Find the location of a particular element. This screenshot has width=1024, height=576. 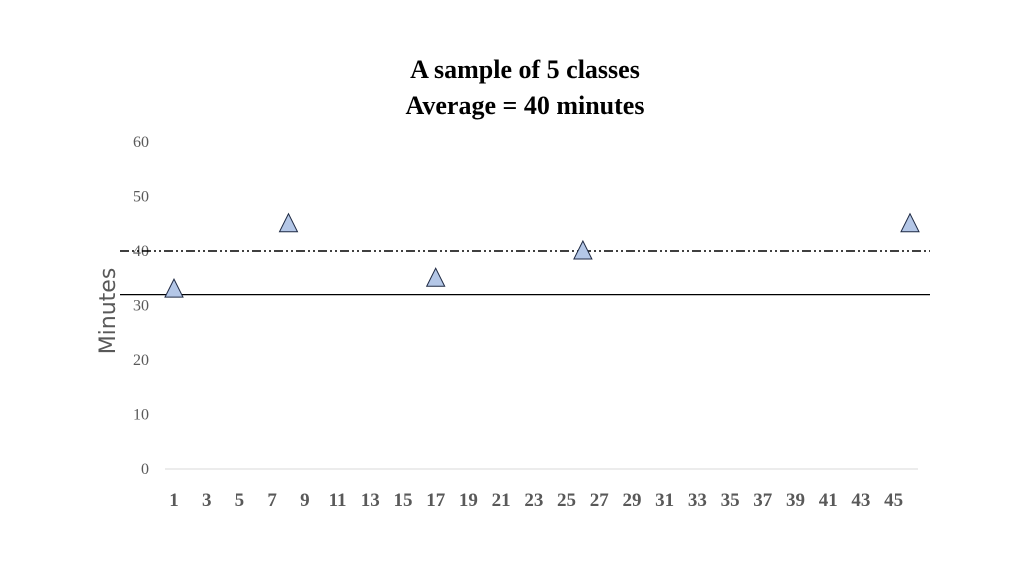

y-tick-label: 50 is located at coordinates (141, 197).